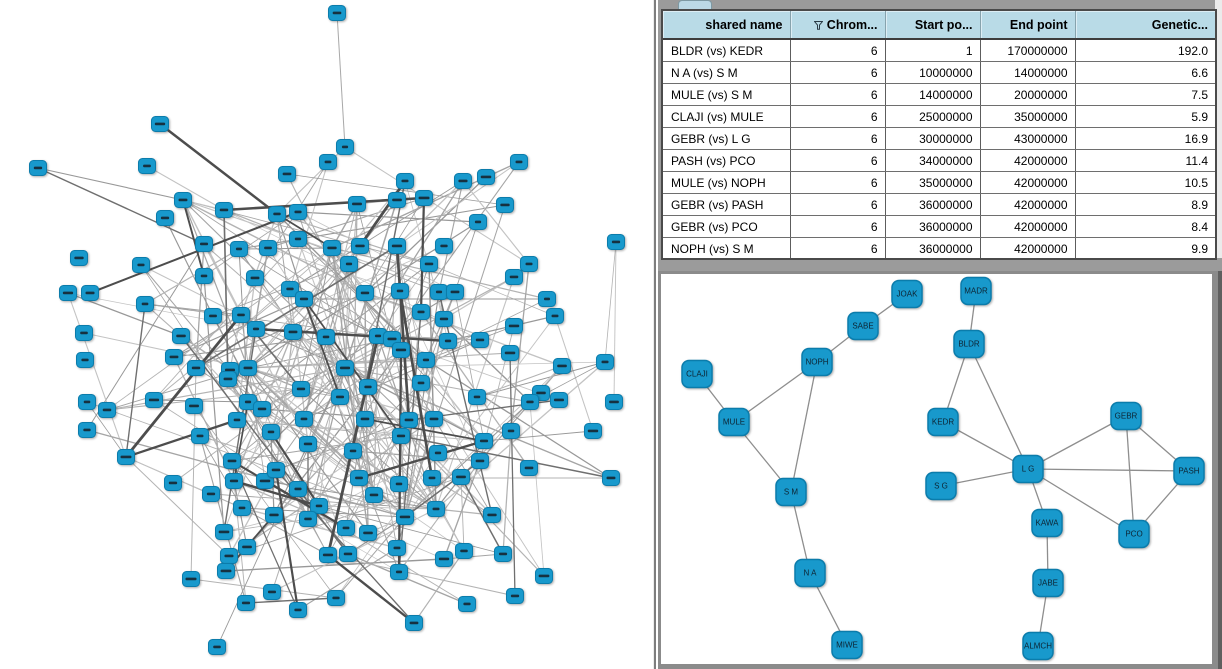 Image resolution: width=1222 pixels, height=669 pixels. I want to click on table-cell: 1, so click(932, 50).